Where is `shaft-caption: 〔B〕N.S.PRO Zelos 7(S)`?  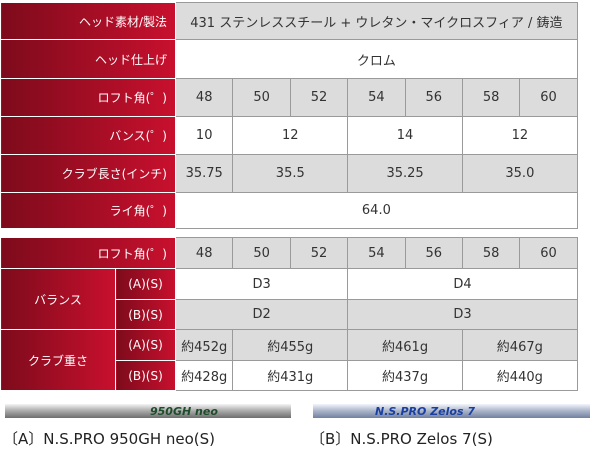
shaft-caption: 〔B〕N.S.PRO Zelos 7(S) is located at coordinates (401, 439).